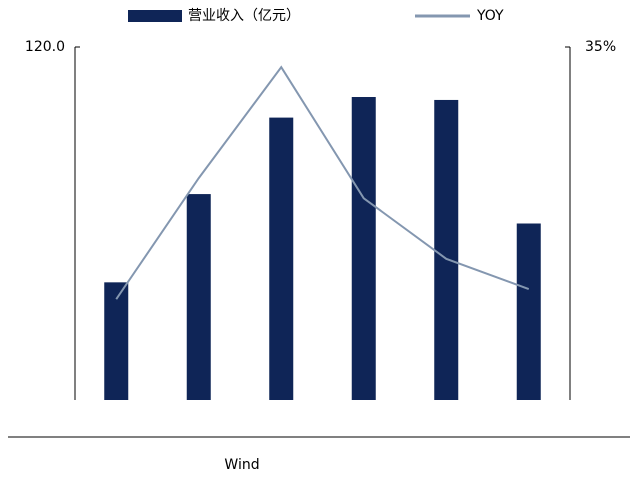 This screenshot has height=478, width=630. What do you see at coordinates (600, 47) in the screenshot?
I see `y2-tick-label: 35%` at bounding box center [600, 47].